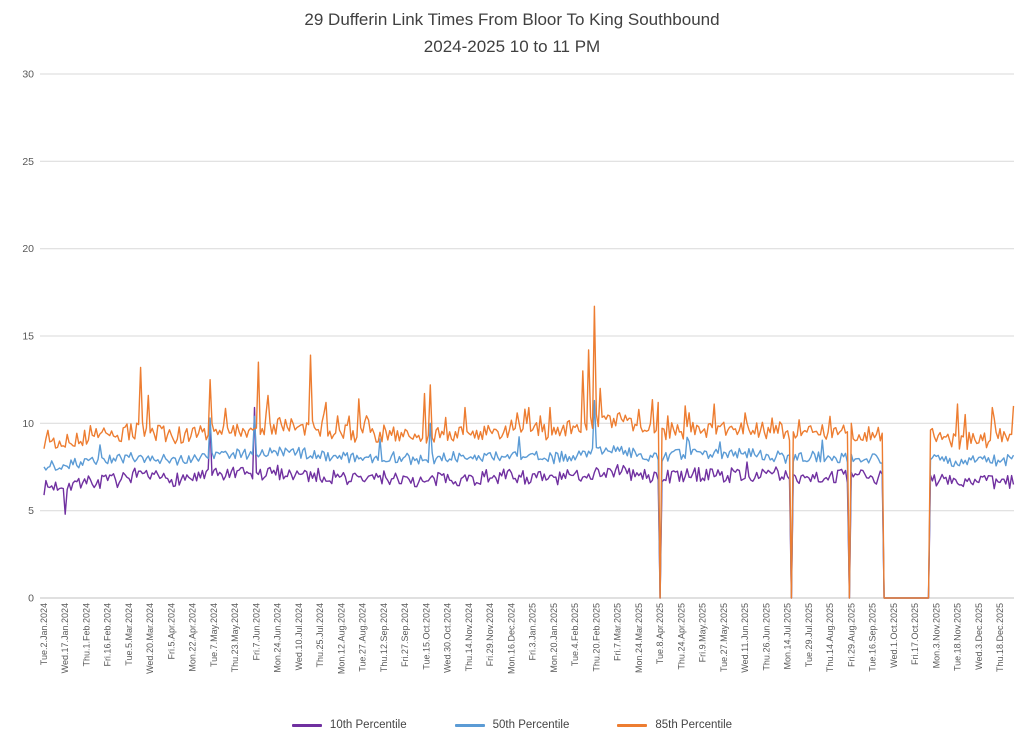  Describe the element at coordinates (490, 634) in the screenshot. I see `x-tick-label: Fri.29.Nov.2024` at that location.